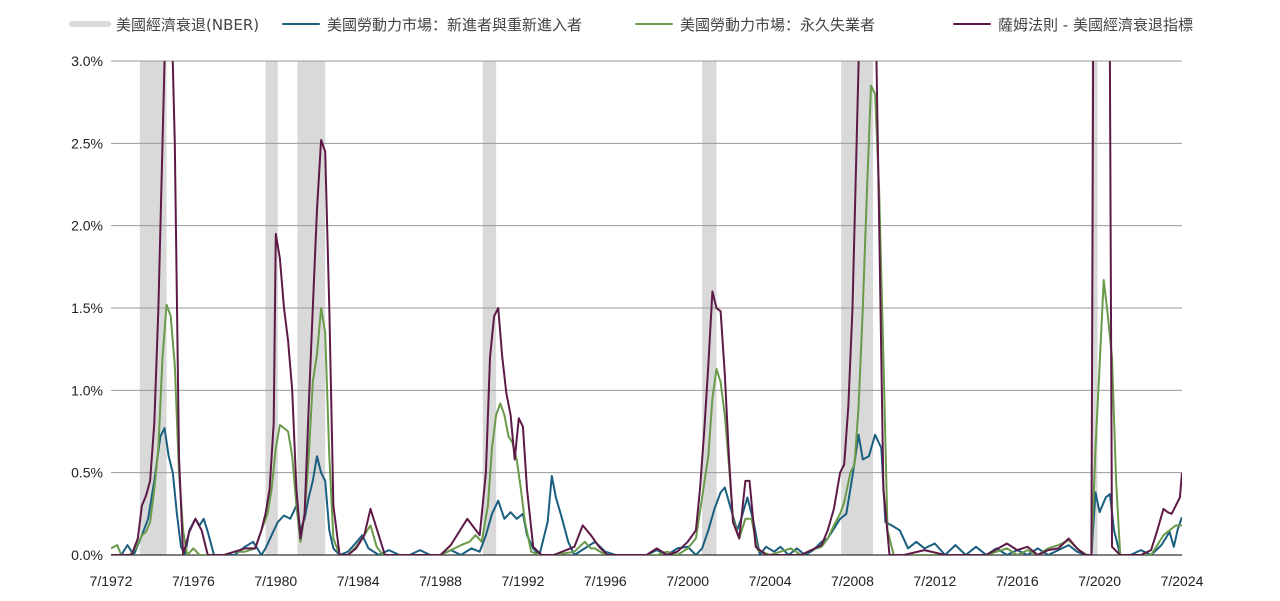 Image resolution: width=1280 pixels, height=601 pixels. What do you see at coordinates (777, 25) in the screenshot?
I see `legend-label: 美國勞動力市場：永久失業者` at bounding box center [777, 25].